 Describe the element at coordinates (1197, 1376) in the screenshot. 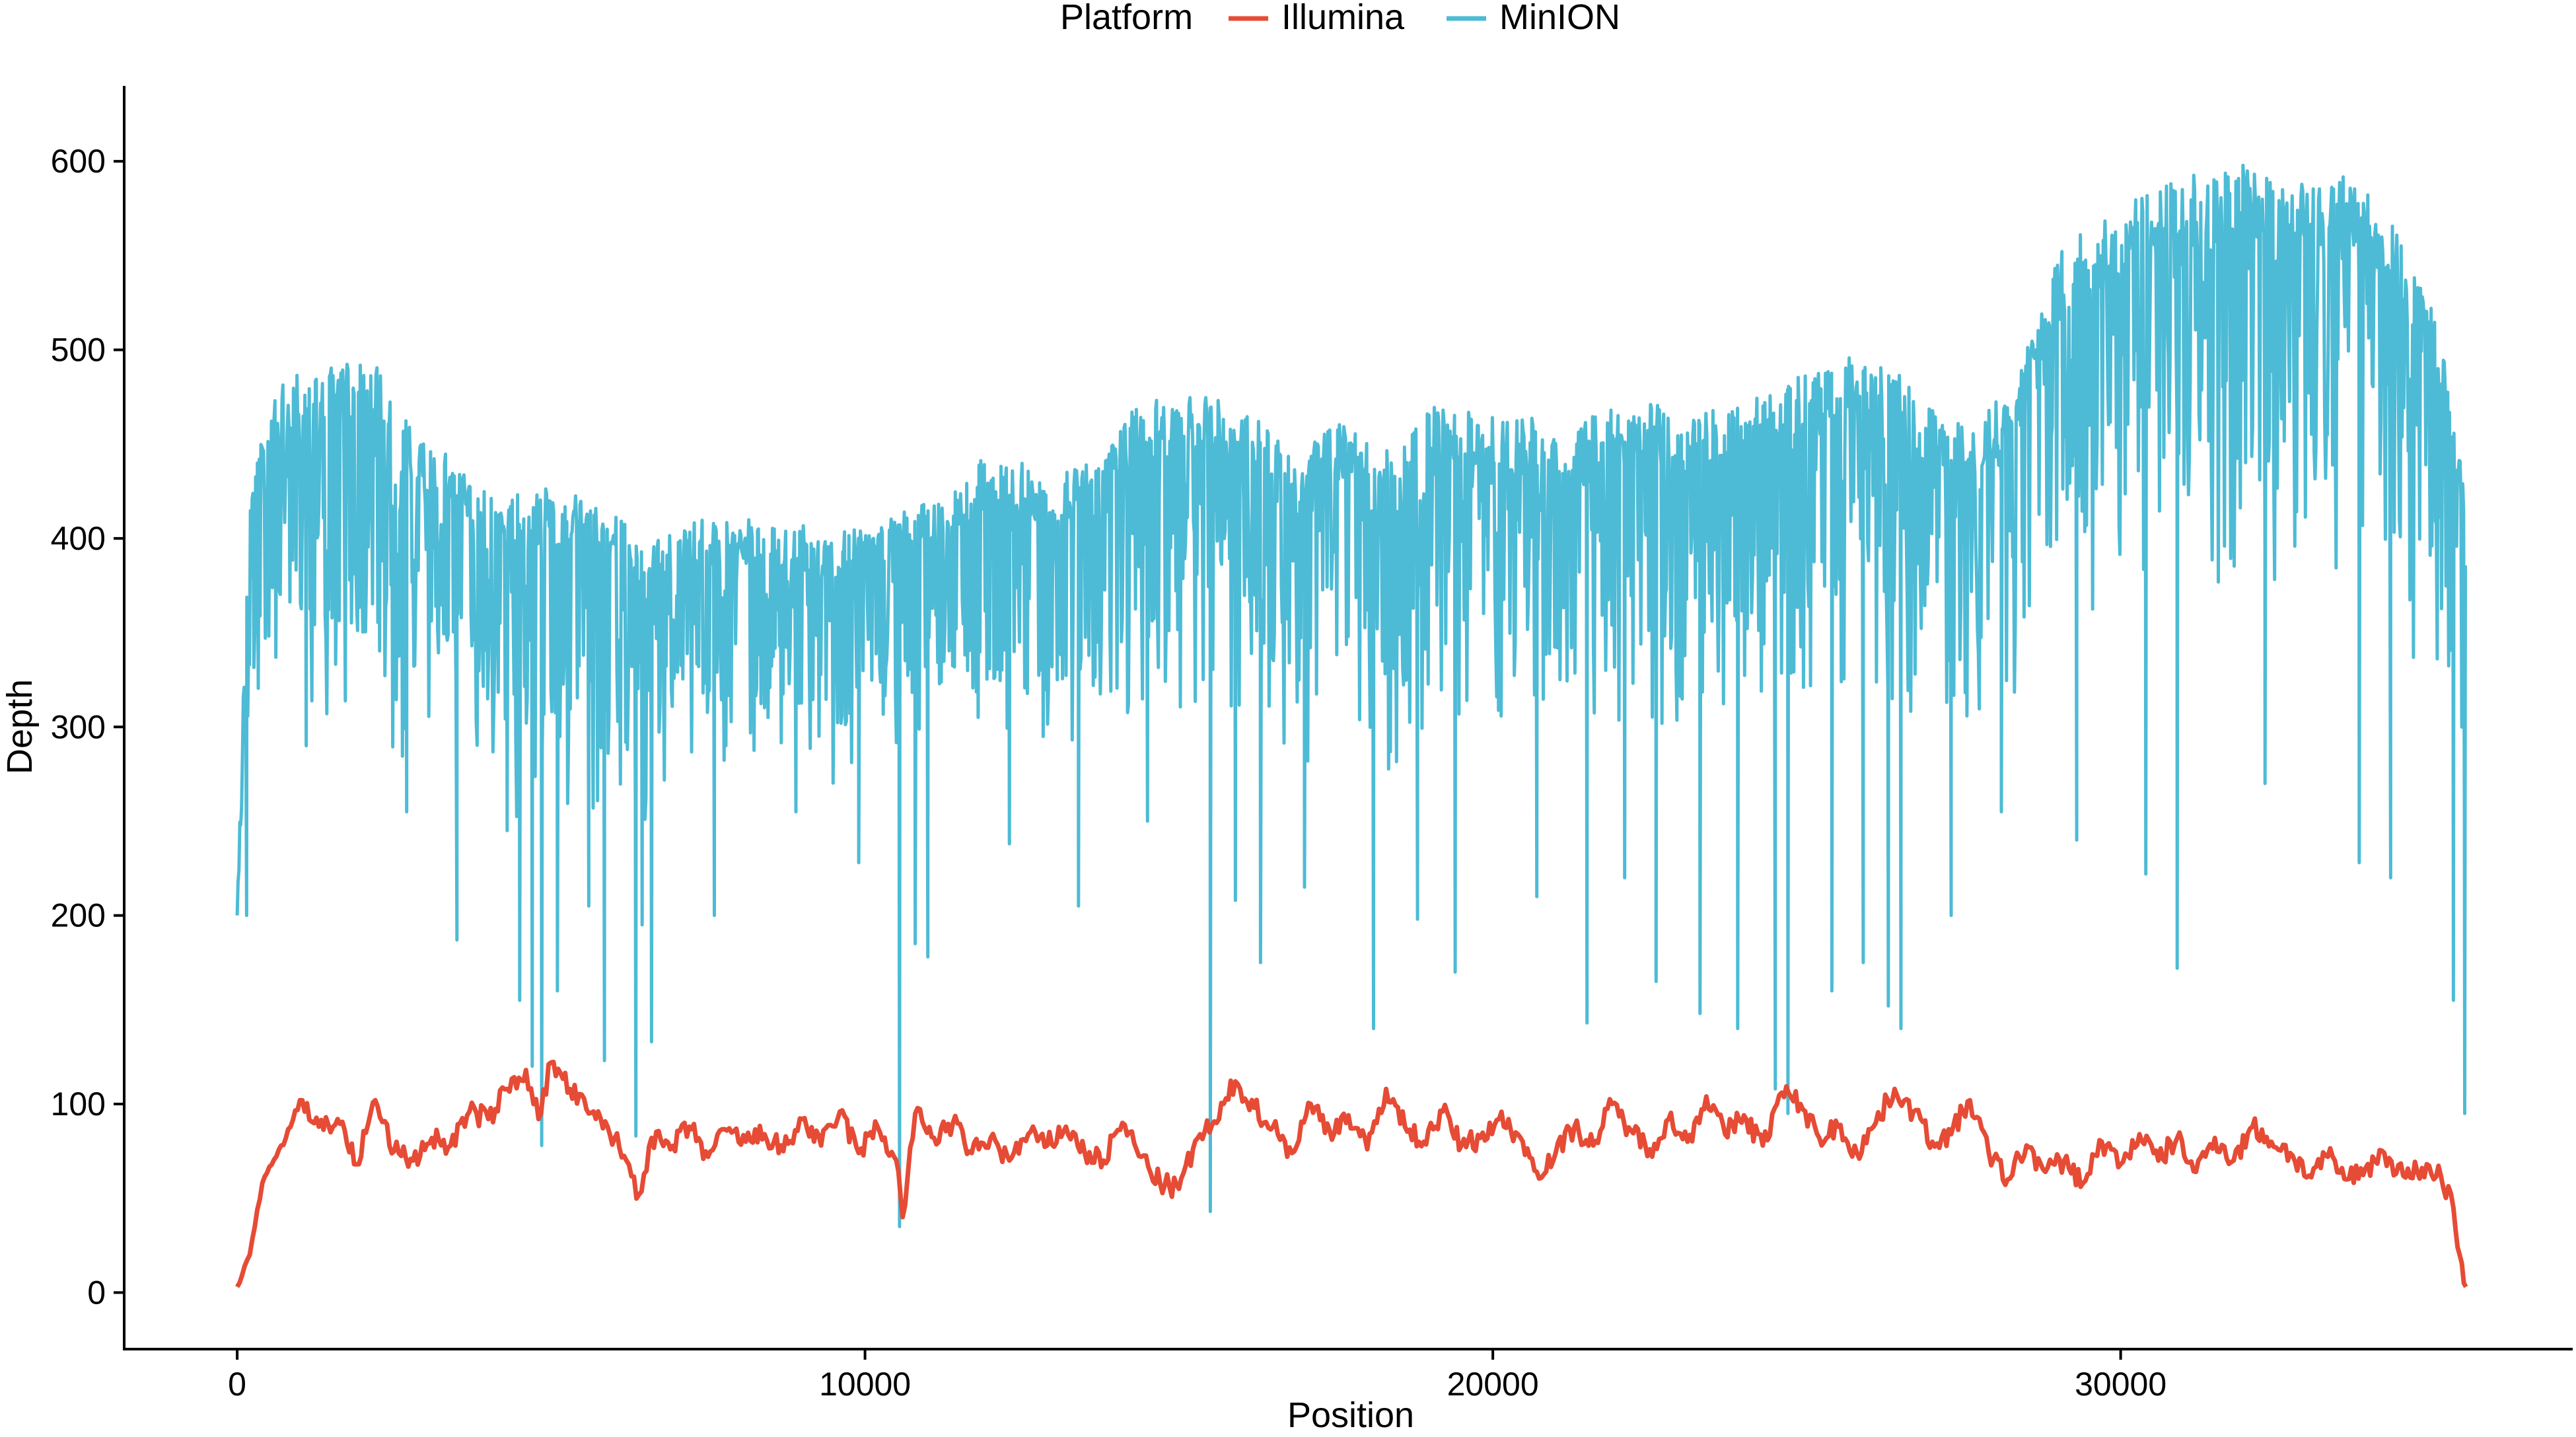

I see `x-axis-ticks: 0 10000 20000 30000` at that location.